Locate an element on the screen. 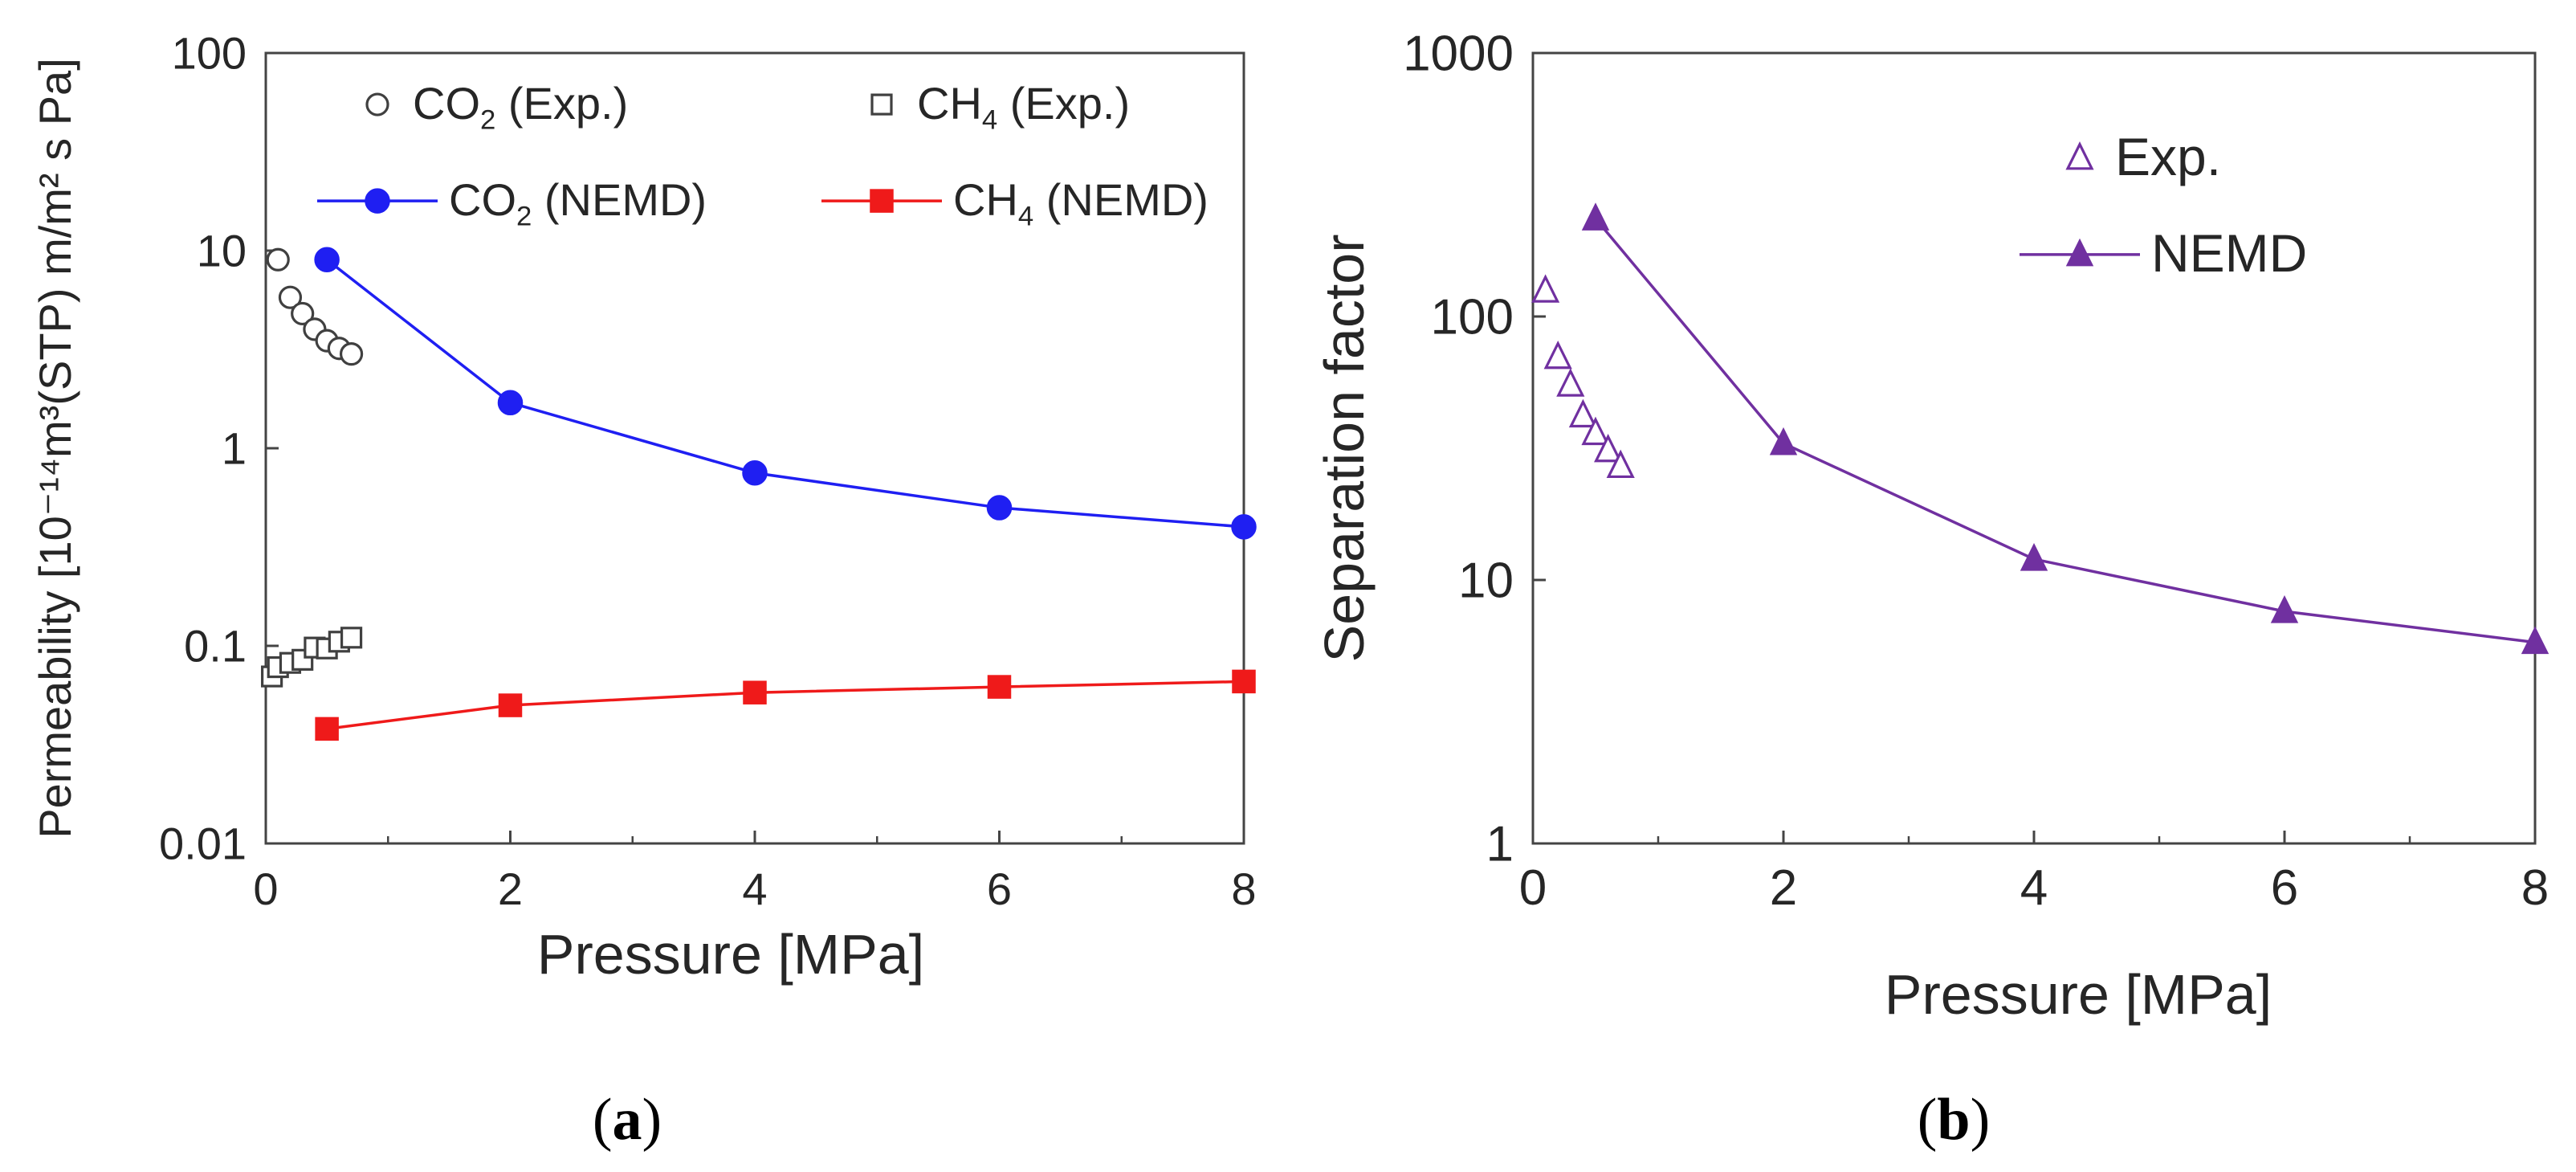 The image size is (2576, 1172). panel-a-caption: (a) is located at coordinates (627, 1120).